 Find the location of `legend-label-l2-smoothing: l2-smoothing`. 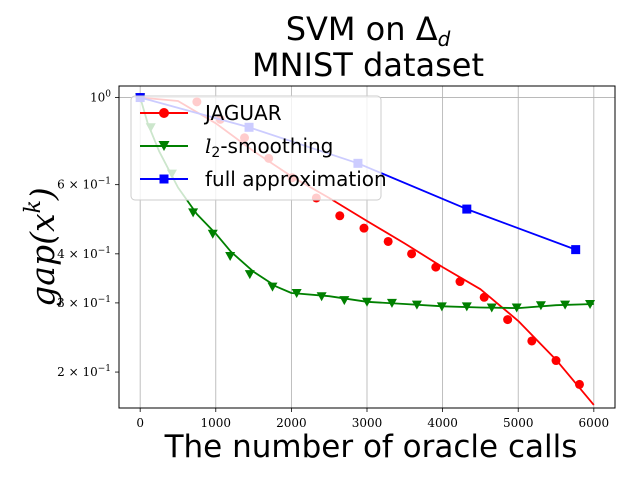

legend-label-l2-smoothing: l2-smoothing is located at coordinates (269, 147).